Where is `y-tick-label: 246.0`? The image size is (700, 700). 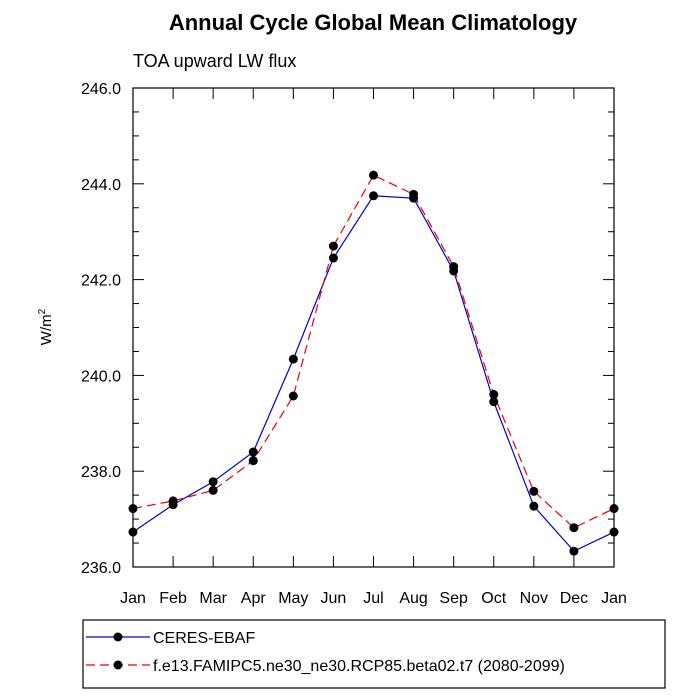
y-tick-label: 246.0 is located at coordinates (101, 89).